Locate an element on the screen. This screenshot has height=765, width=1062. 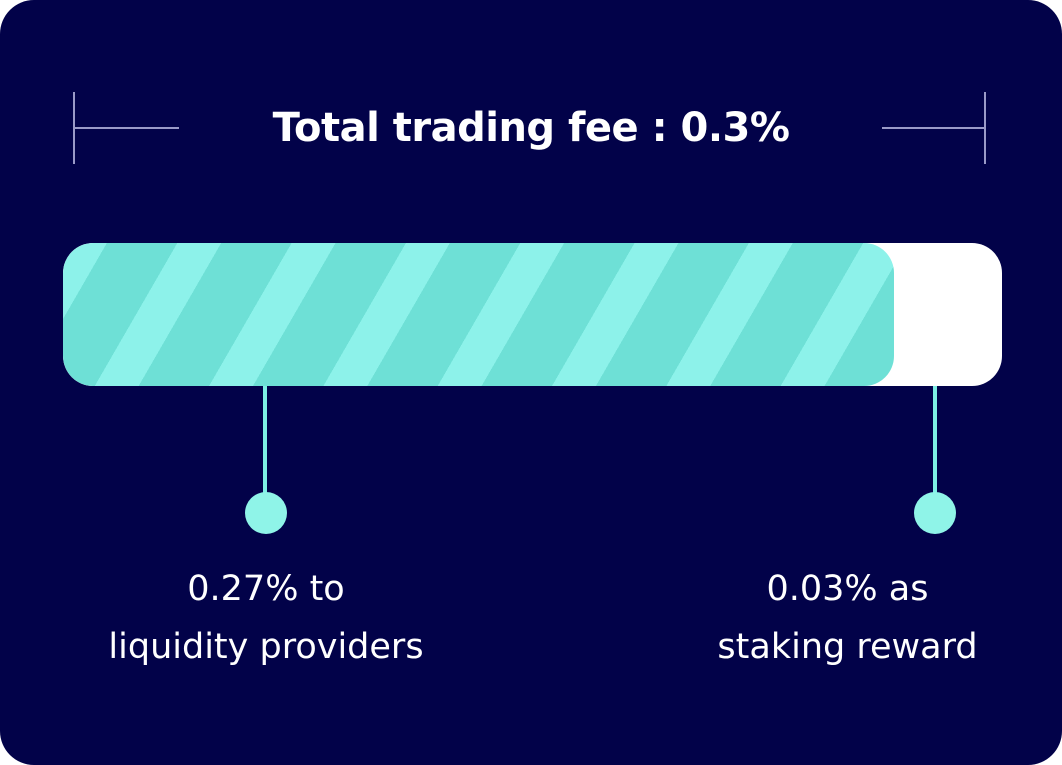
liquidity-connector-line is located at coordinates (265, 446).